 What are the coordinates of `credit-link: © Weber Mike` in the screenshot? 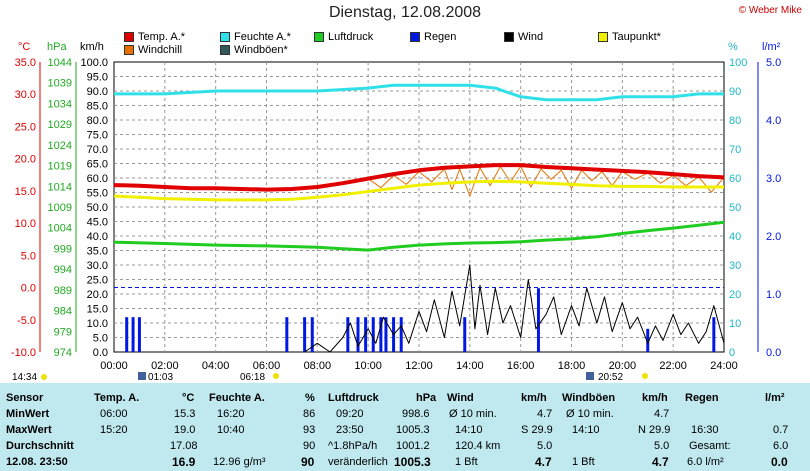 It's located at (770, 10).